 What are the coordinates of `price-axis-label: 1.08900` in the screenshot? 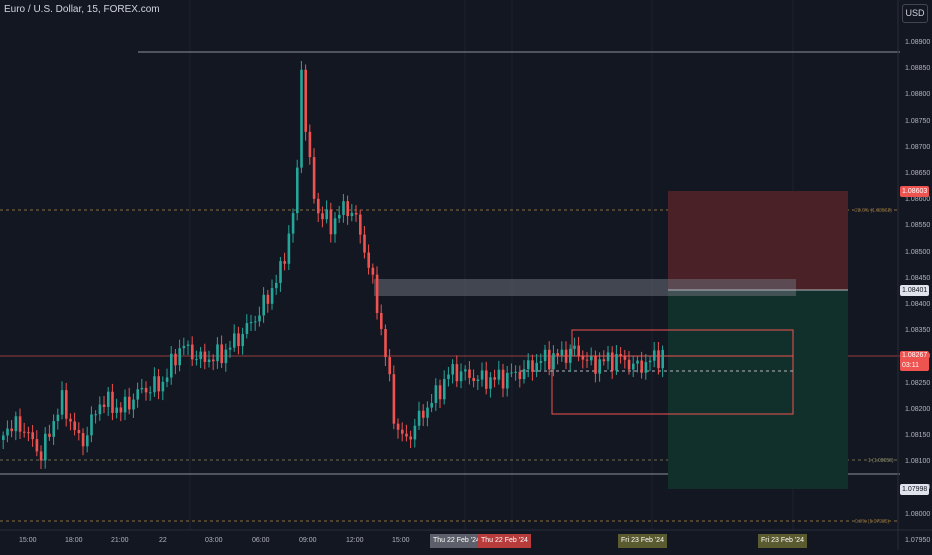 It's located at (918, 42).